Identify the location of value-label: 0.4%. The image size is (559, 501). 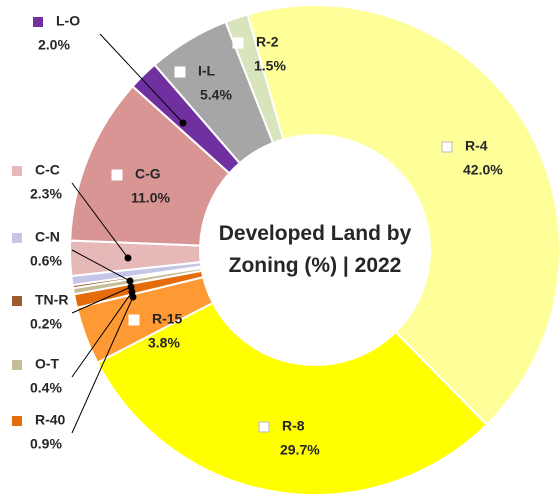
(46, 388).